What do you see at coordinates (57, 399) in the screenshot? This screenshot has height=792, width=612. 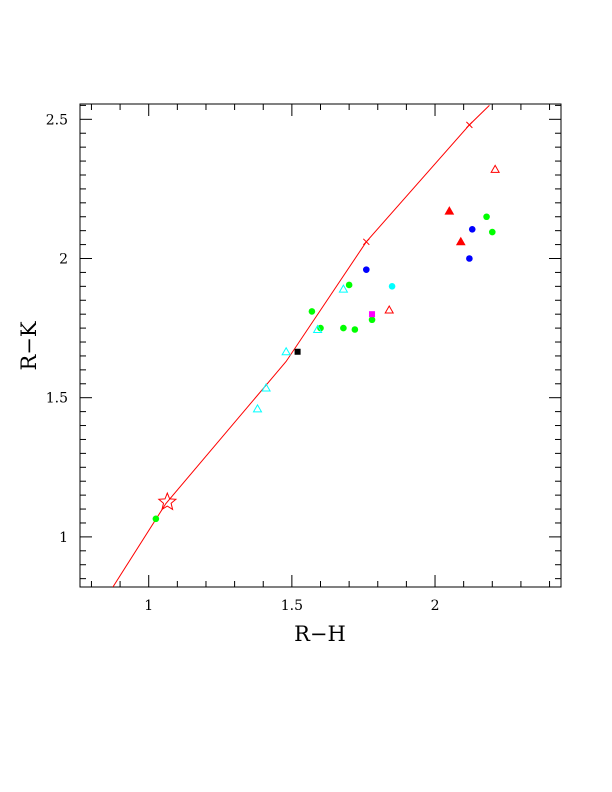 I see `y-tick-label: 1.5` at bounding box center [57, 399].